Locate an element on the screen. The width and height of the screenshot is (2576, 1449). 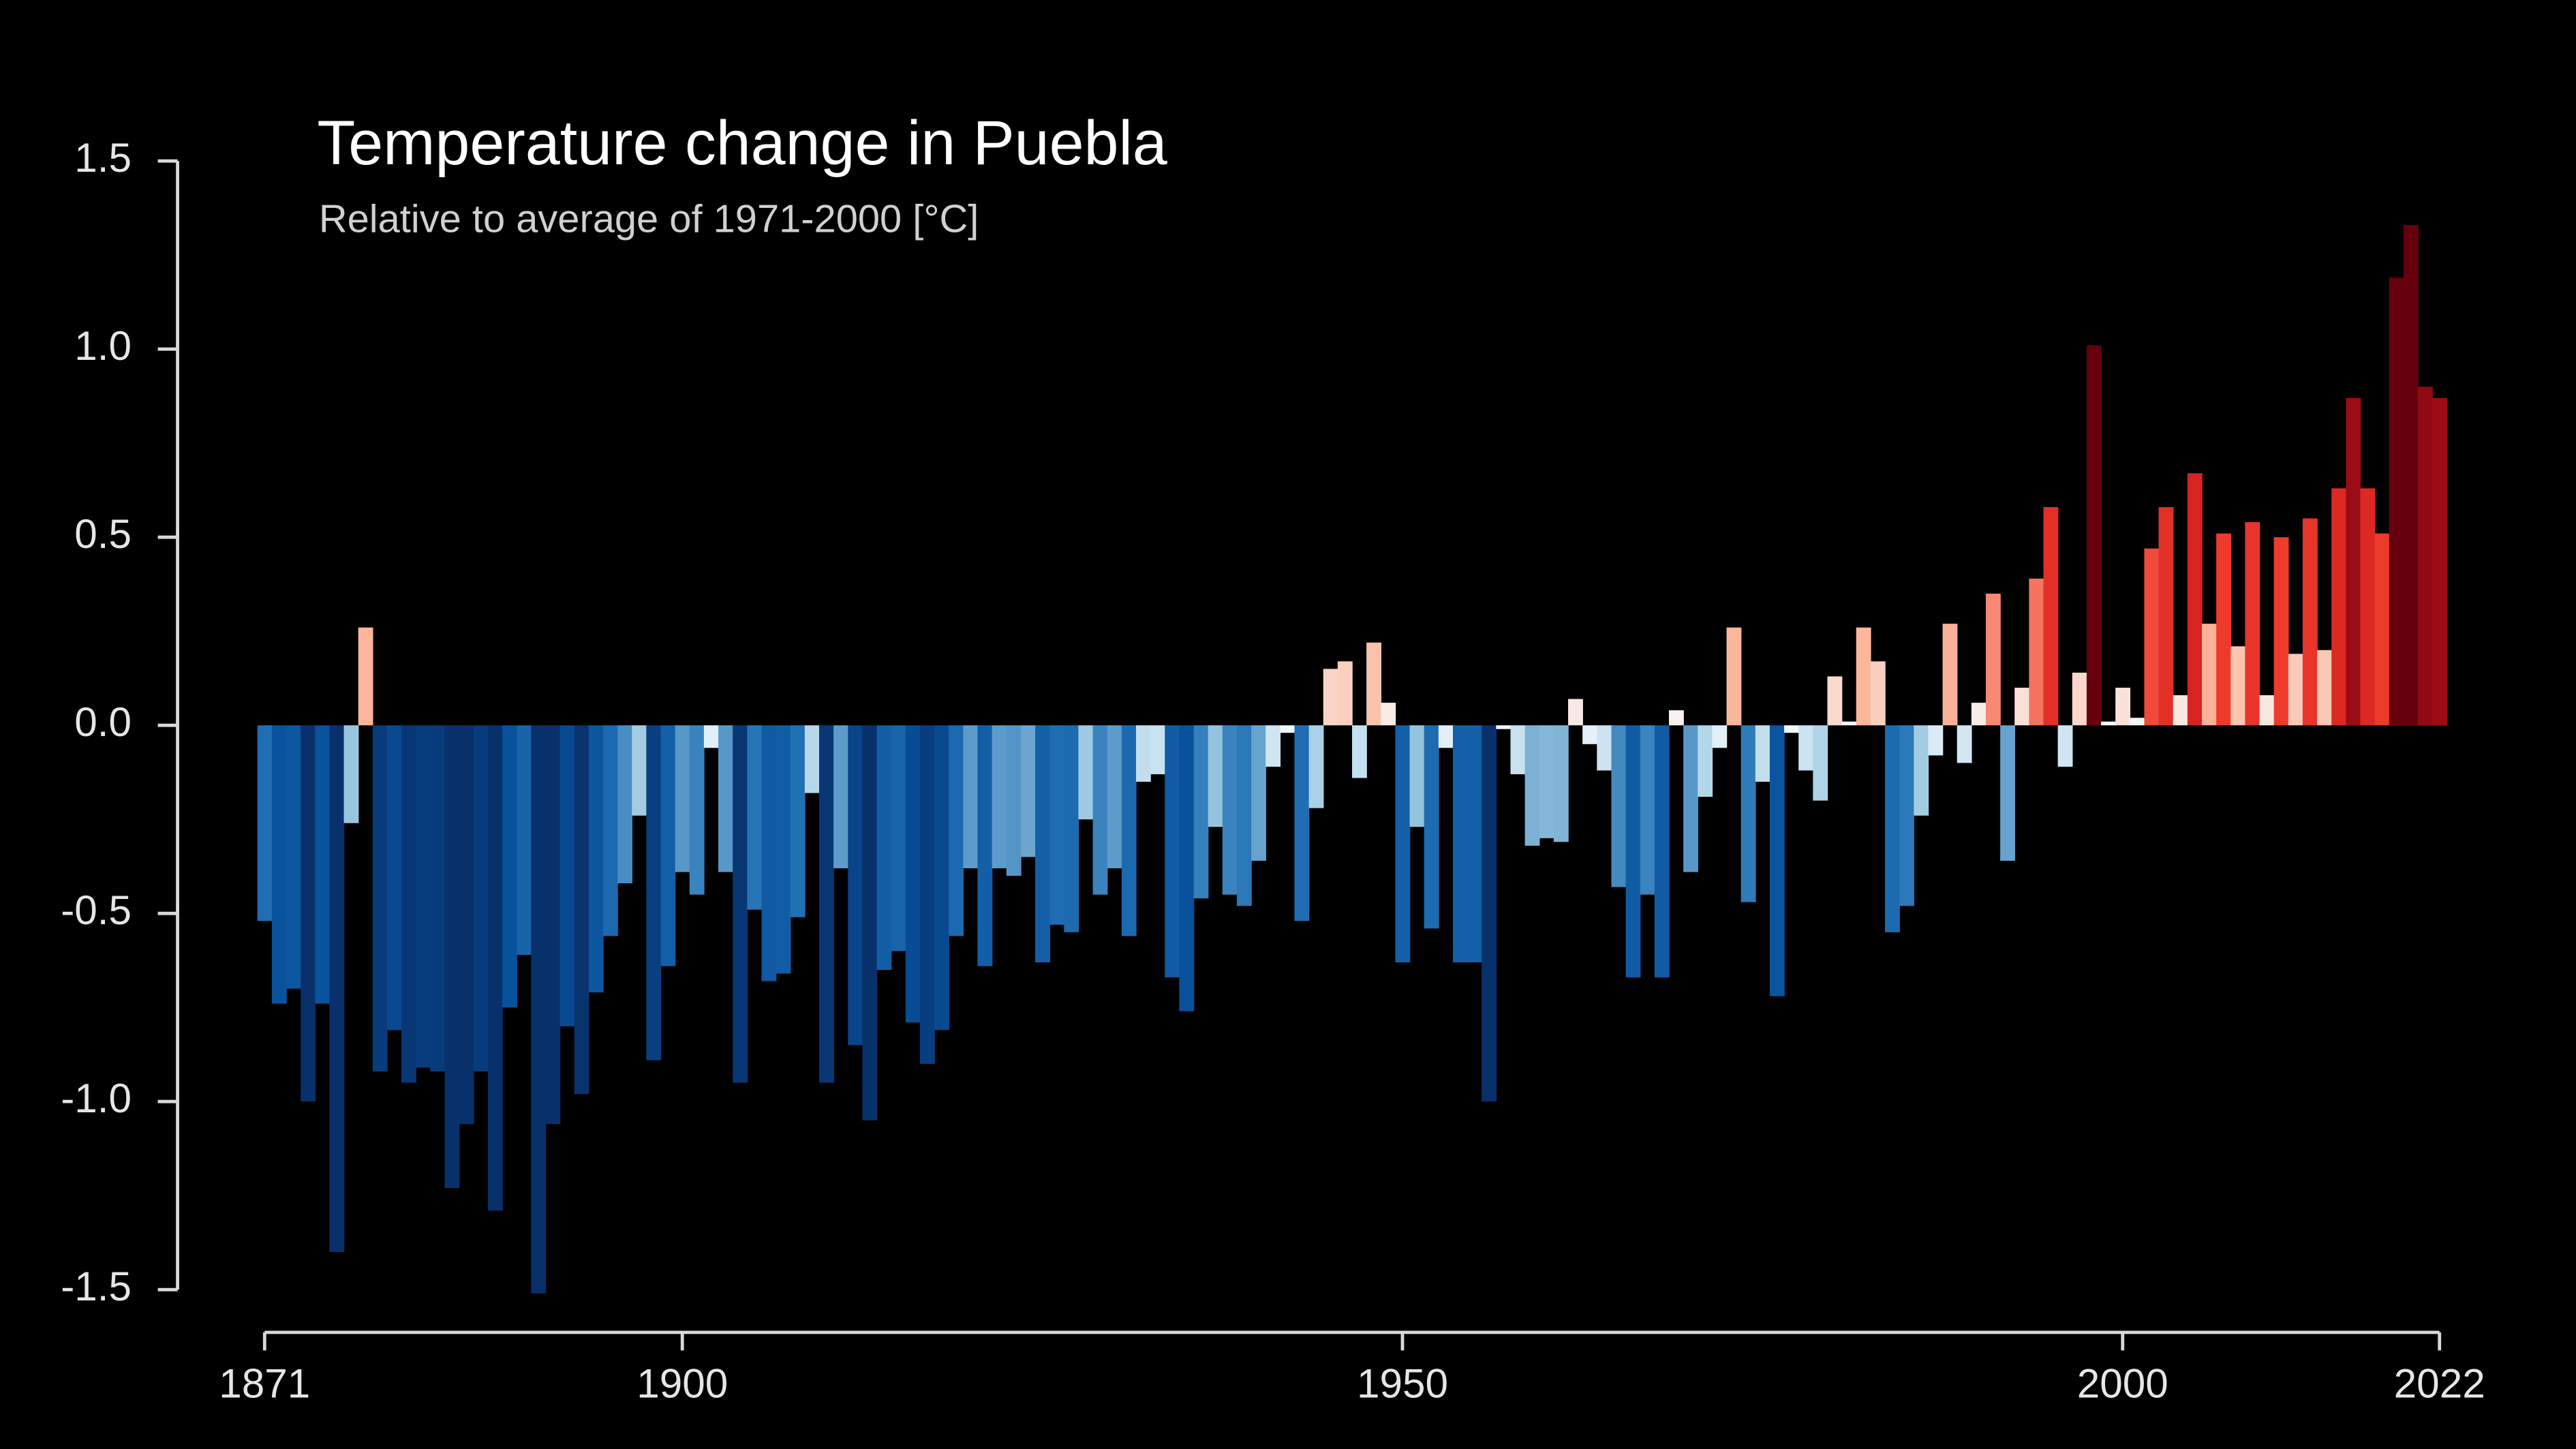
x-tick-label: 1950 is located at coordinates (1402, 1383).